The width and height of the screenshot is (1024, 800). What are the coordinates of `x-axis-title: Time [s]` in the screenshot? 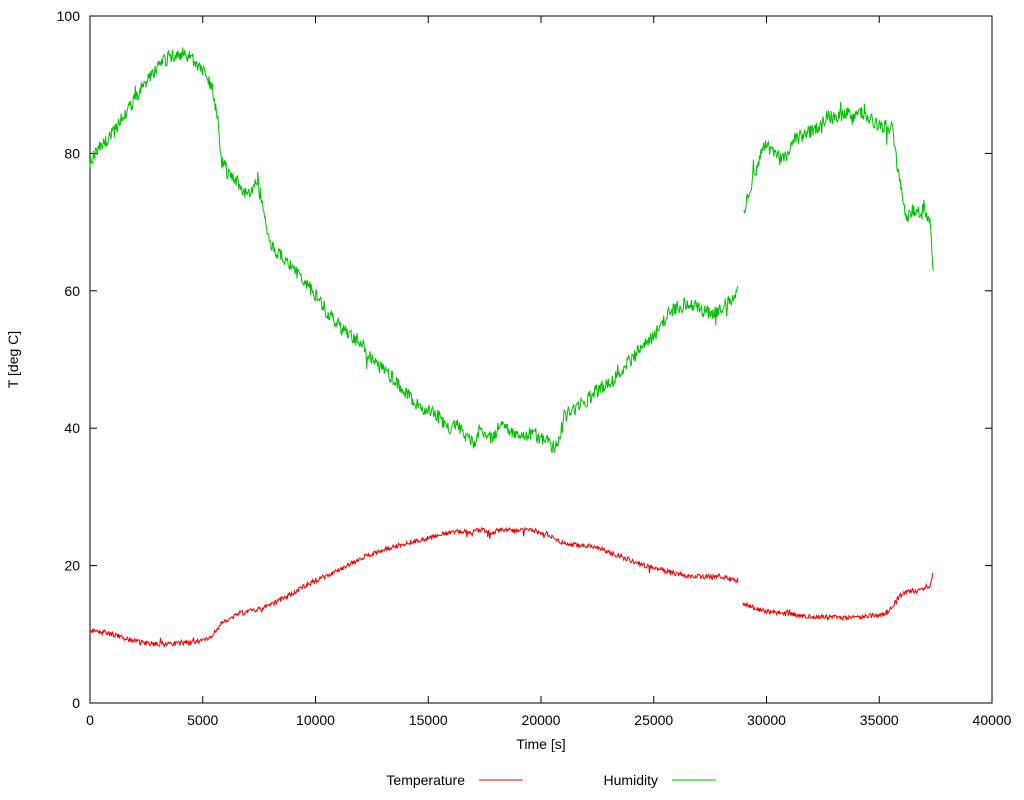 It's located at (540, 744).